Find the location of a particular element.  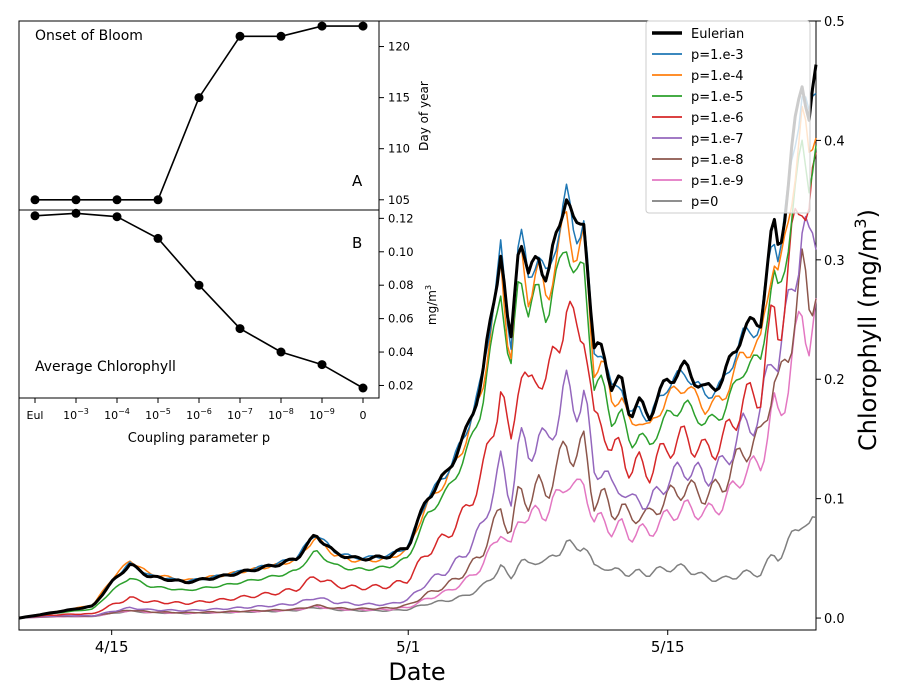

inset-a-y-tick-label-2: 115 is located at coordinates (399, 98).